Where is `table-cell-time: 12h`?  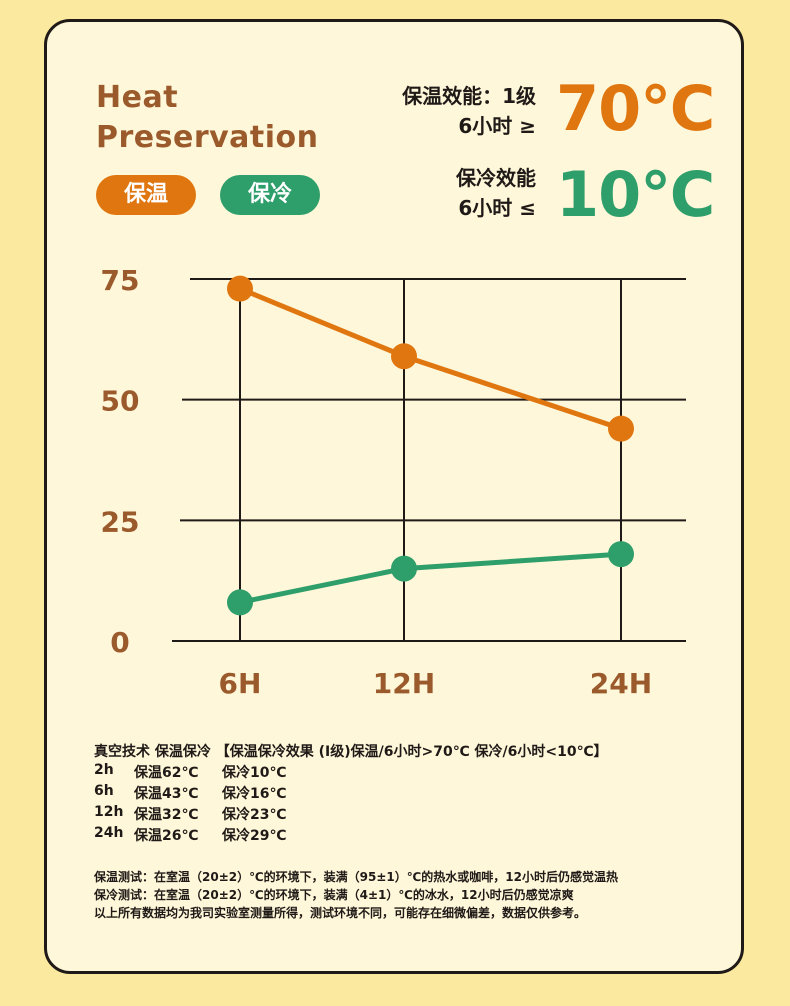
table-cell-time: 12h is located at coordinates (109, 812).